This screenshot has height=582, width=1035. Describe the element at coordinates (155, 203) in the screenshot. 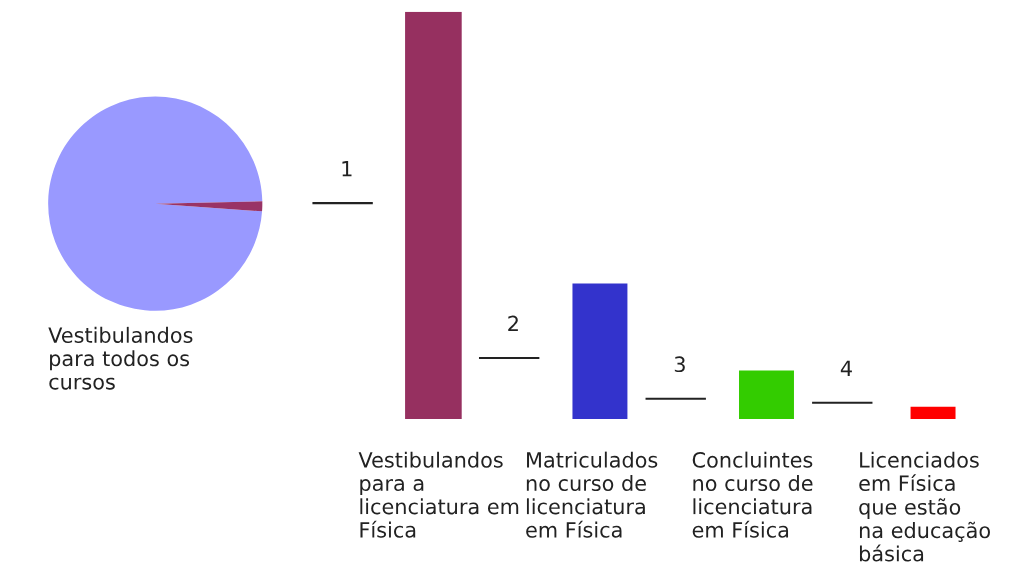

I see `pie-slice` at that location.